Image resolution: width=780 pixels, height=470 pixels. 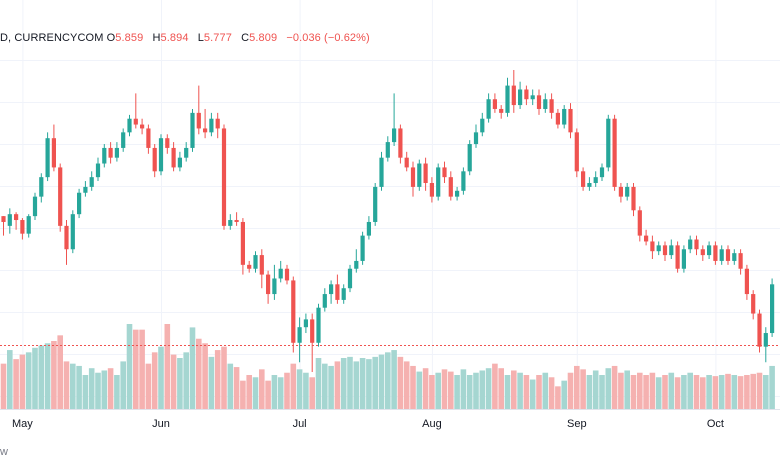 I want to click on footer-text: w, so click(x=4, y=452).